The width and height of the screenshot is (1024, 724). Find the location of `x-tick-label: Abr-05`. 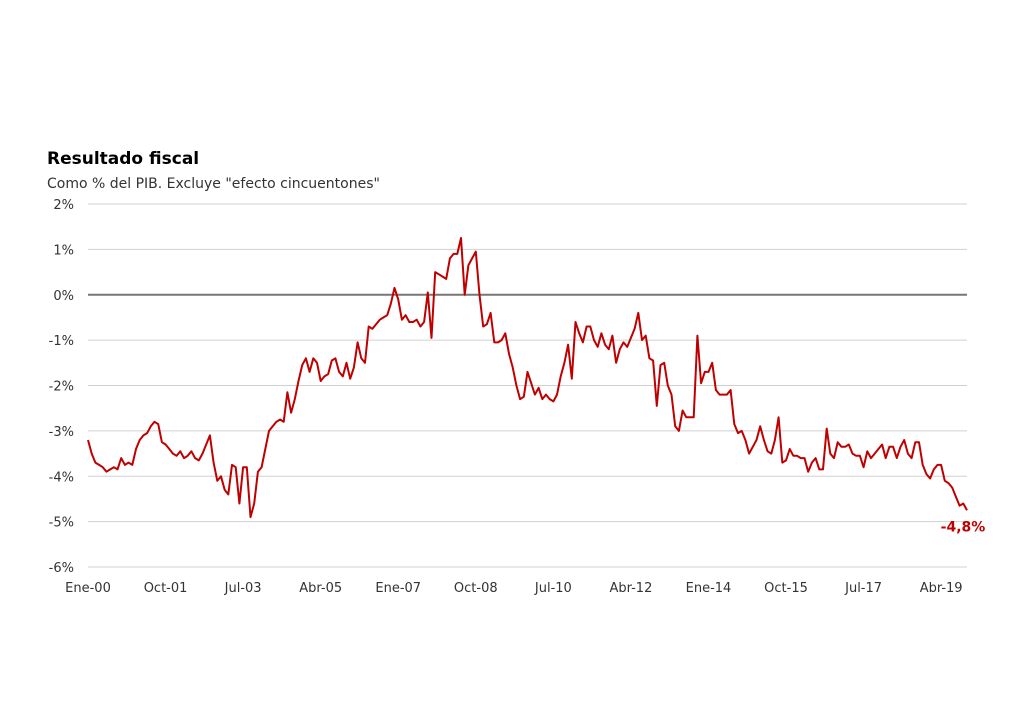

x-tick-label: Abr-05 is located at coordinates (320, 588).